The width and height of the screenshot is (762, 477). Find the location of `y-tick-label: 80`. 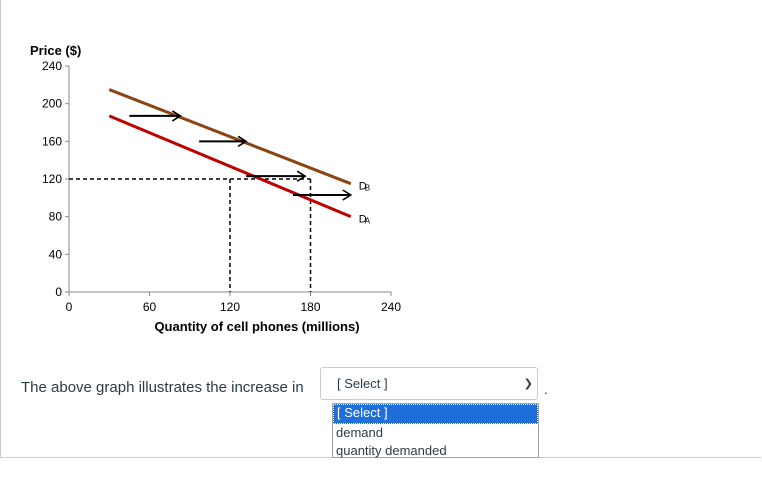

y-tick-label: 80 is located at coordinates (56, 217).